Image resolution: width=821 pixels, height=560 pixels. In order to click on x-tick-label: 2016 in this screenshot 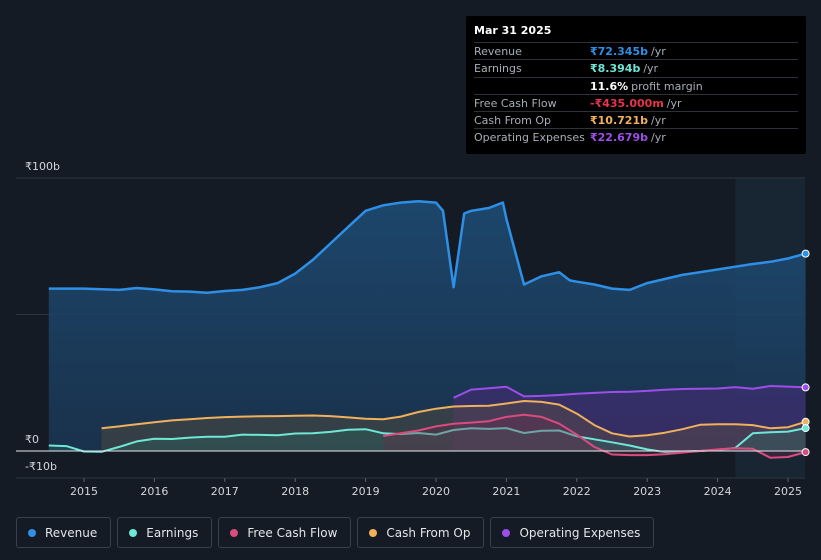, I will do `click(154, 491)`.